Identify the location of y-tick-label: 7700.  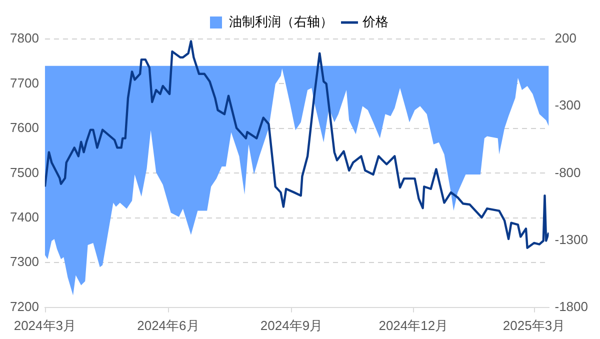
(24, 82).